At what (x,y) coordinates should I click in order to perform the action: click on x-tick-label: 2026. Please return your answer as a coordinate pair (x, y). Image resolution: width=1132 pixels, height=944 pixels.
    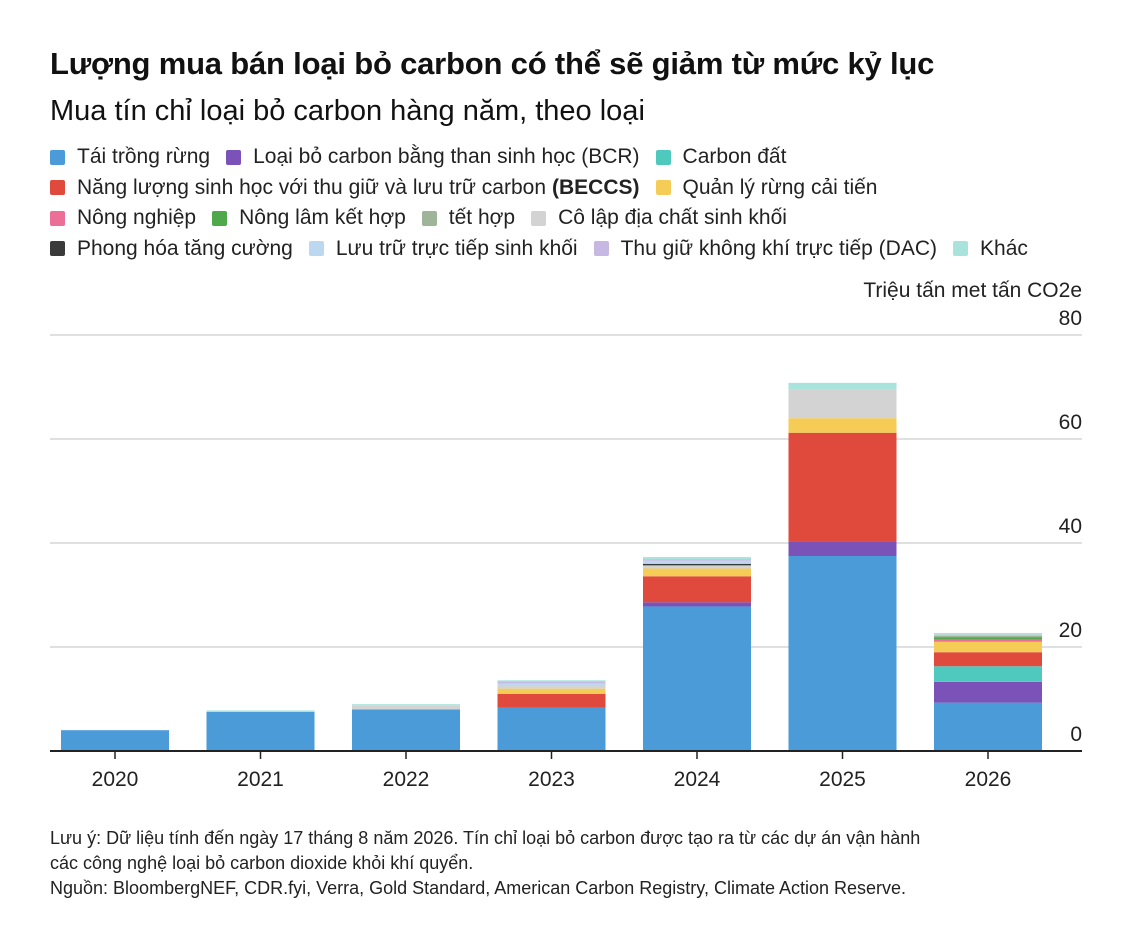
    Looking at the image, I should click on (988, 779).